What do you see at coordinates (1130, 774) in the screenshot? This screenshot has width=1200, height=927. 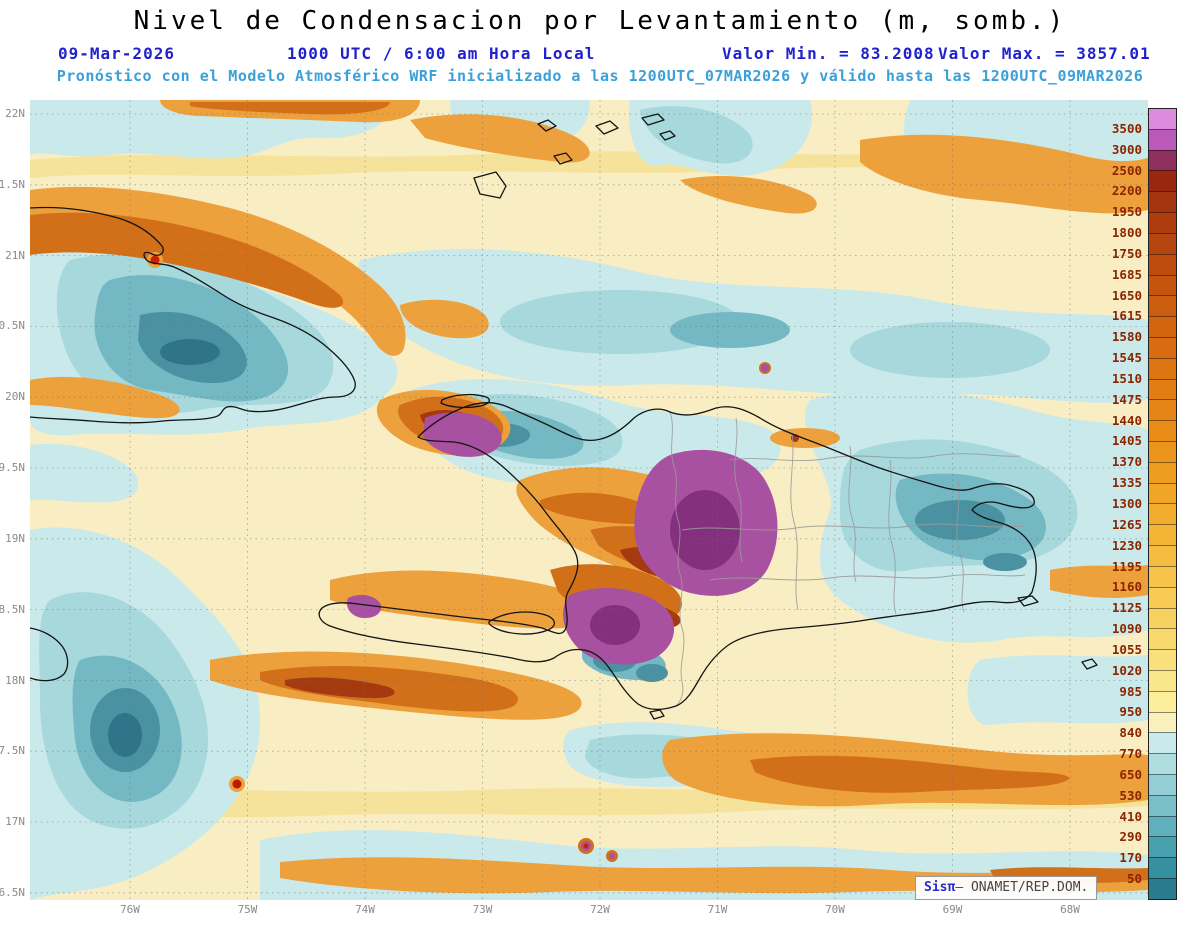 I see `colorbar-level-label: 650` at bounding box center [1130, 774].